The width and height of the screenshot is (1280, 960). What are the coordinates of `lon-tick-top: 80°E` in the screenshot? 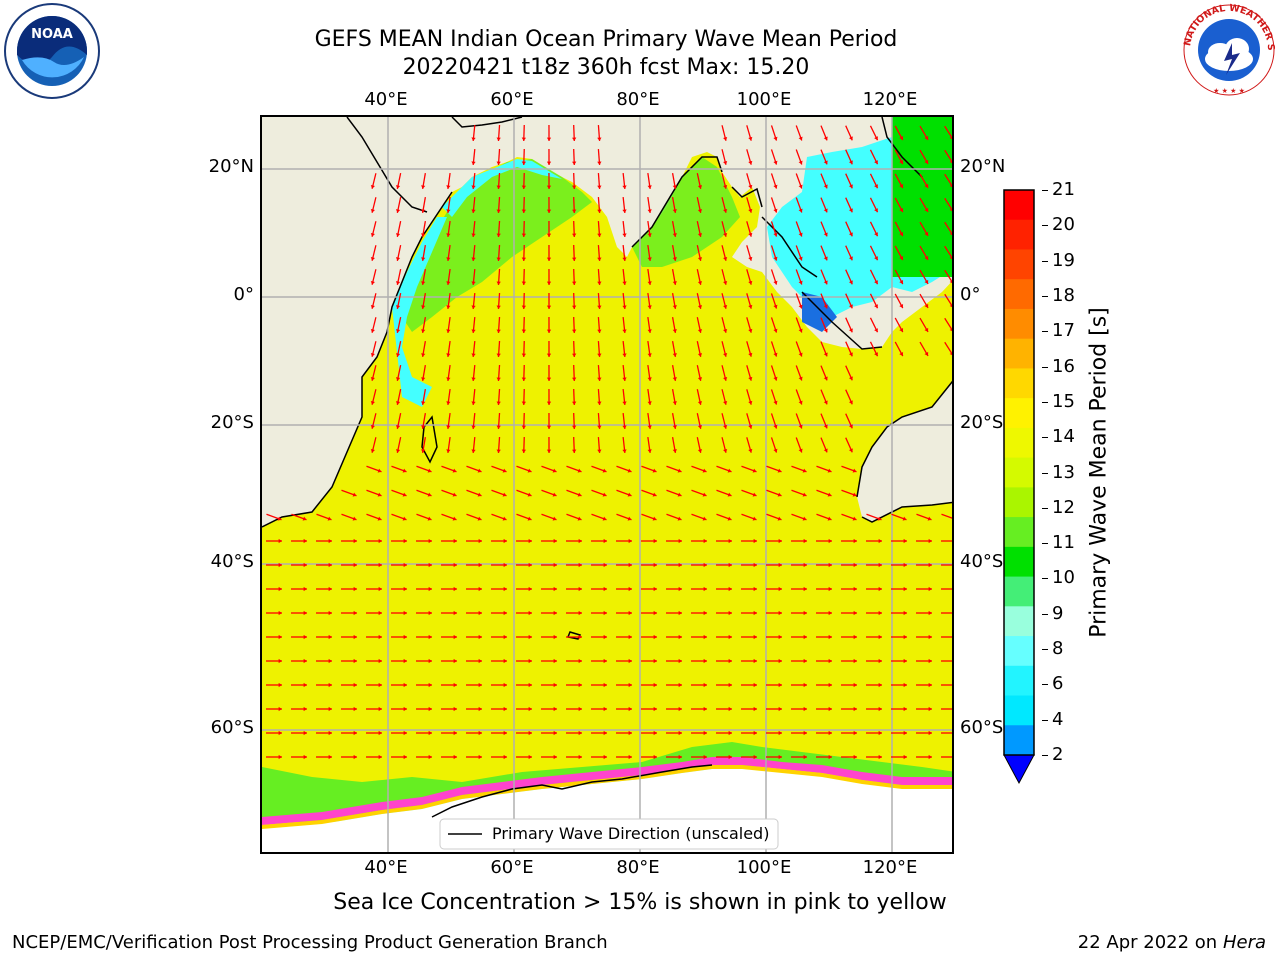 It's located at (638, 99).